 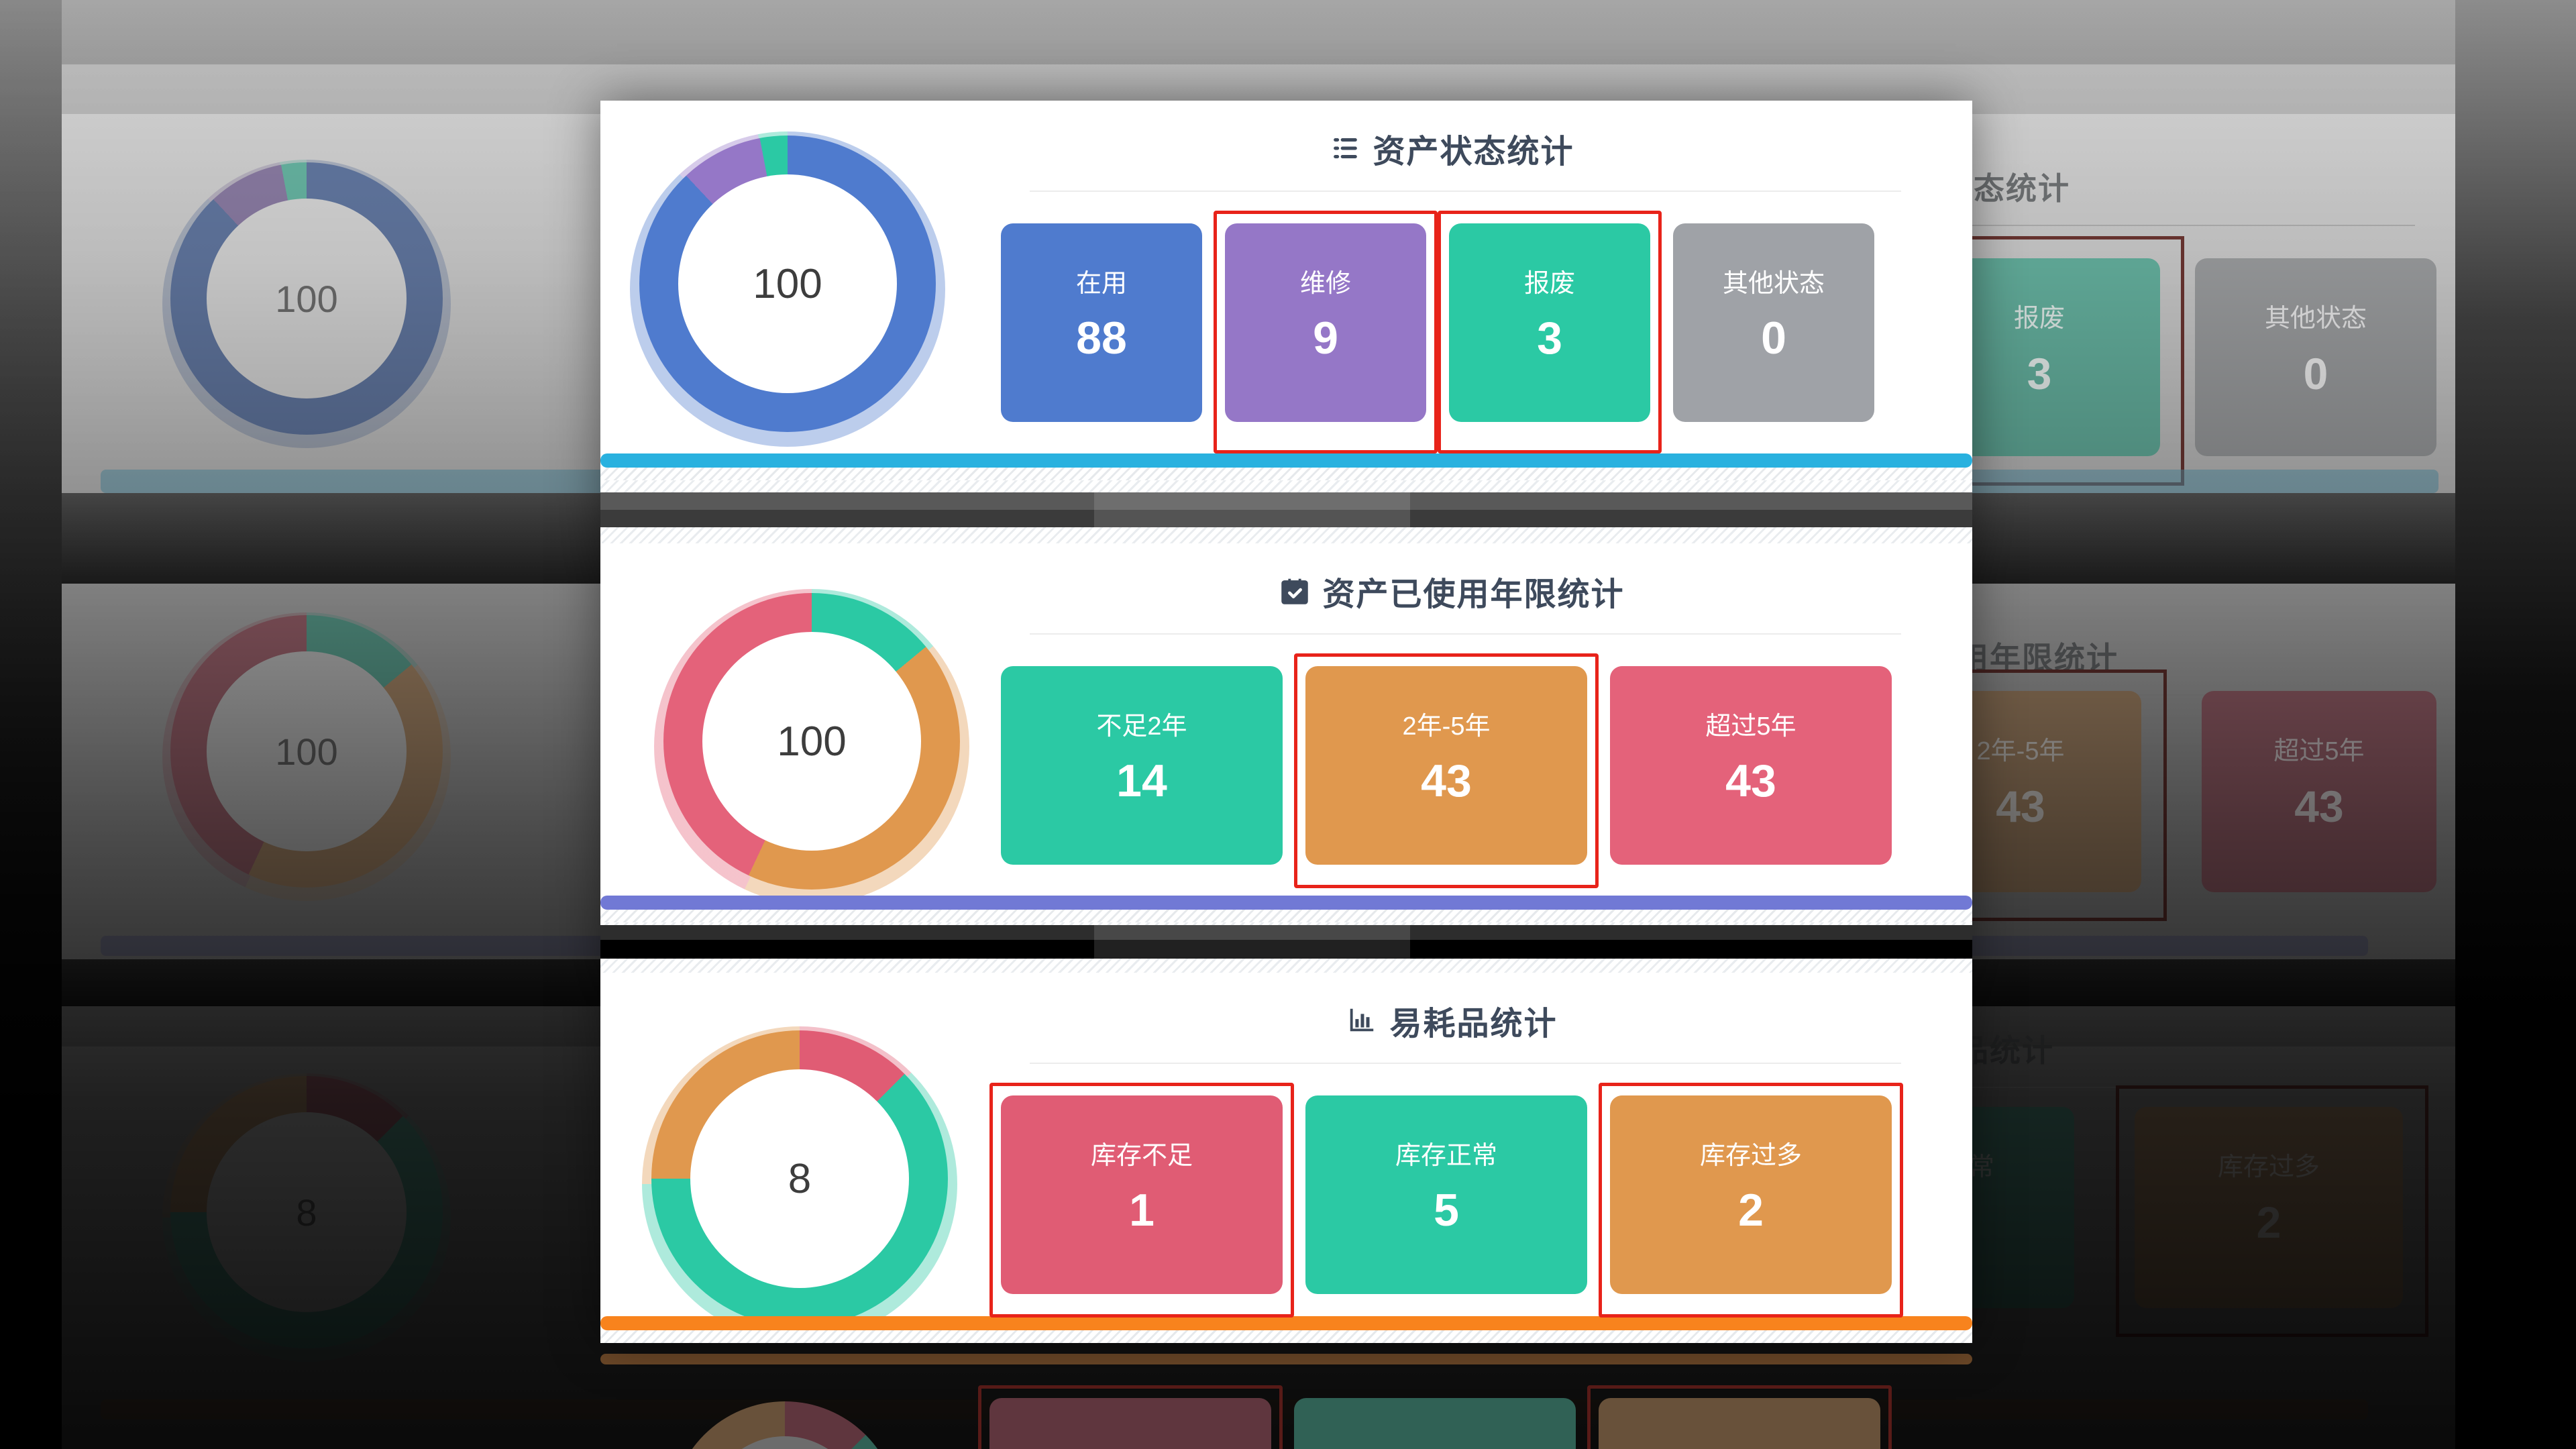 I want to click on panel-title: 资产已使用年限统计, so click(x=1452, y=591).